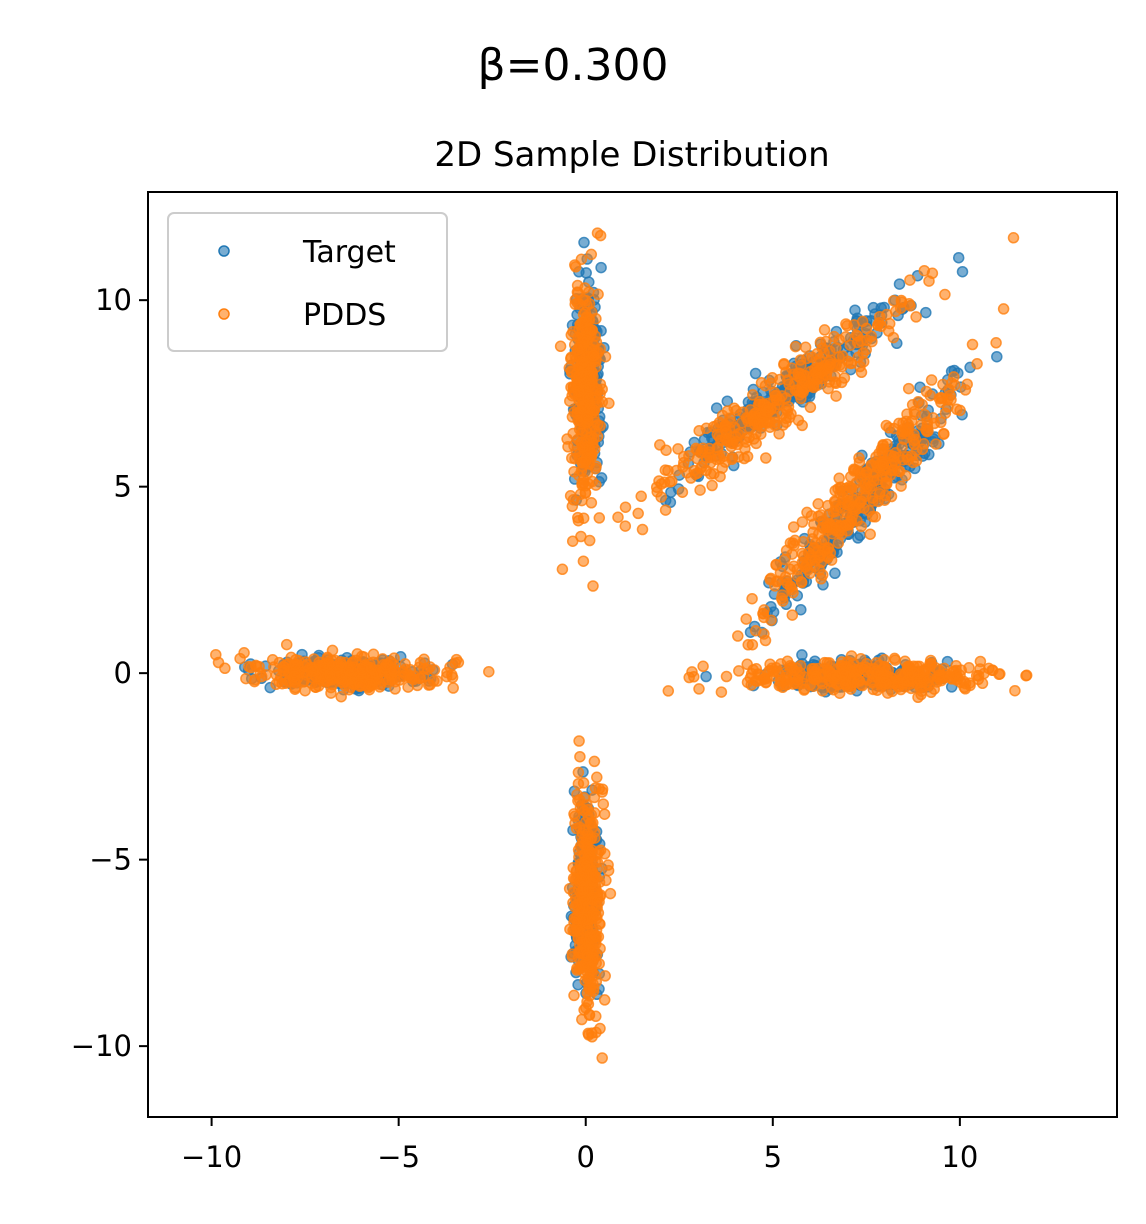 Image resolution: width=1146 pixels, height=1224 pixels. Describe the element at coordinates (101, 1046) in the screenshot. I see `y-tick-label: −10` at that location.